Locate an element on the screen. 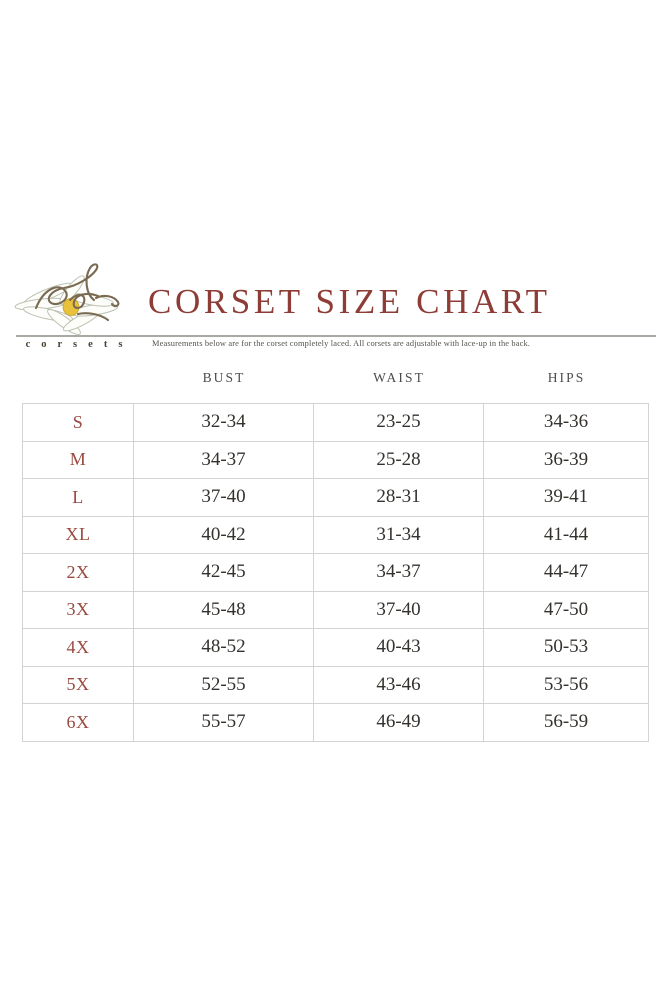 Image resolution: width=666 pixels, height=999 pixels. cell-bust: 52-55 is located at coordinates (223, 684).